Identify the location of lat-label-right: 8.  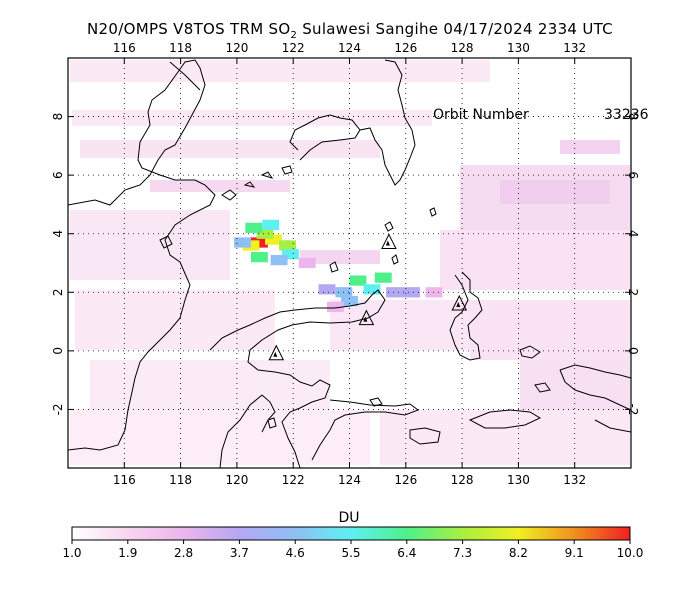
(633, 117).